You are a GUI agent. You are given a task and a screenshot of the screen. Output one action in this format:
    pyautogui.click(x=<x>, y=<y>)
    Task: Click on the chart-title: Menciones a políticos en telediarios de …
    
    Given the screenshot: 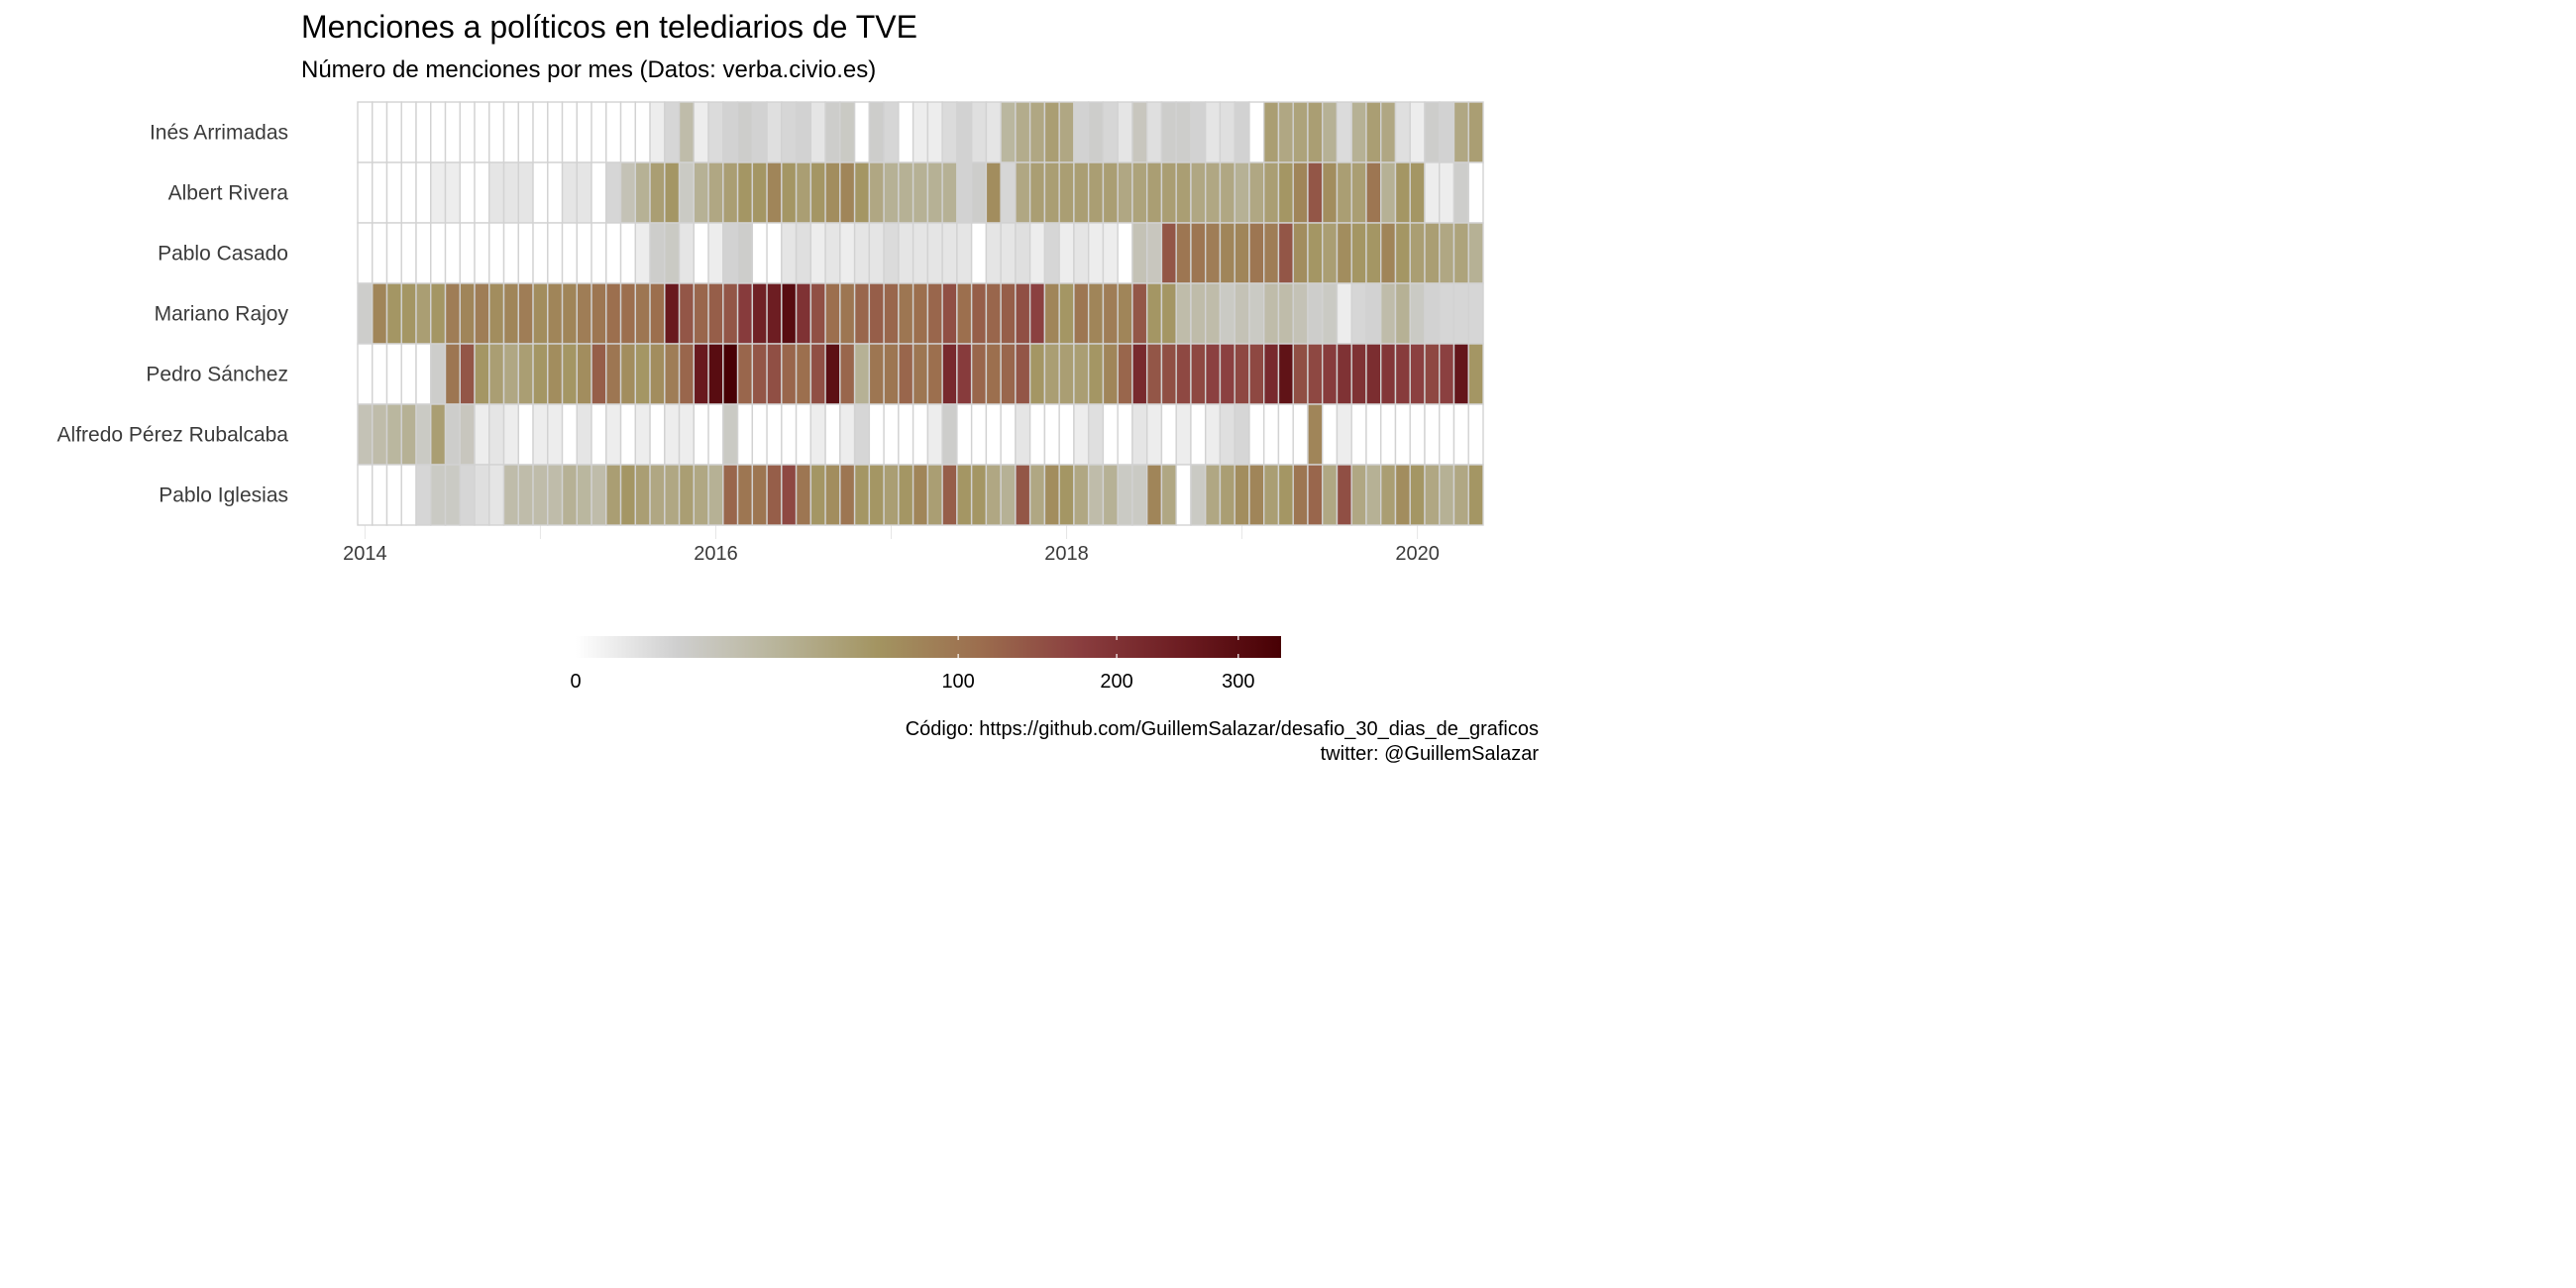 What is the action you would take?
    pyautogui.click(x=609, y=27)
    